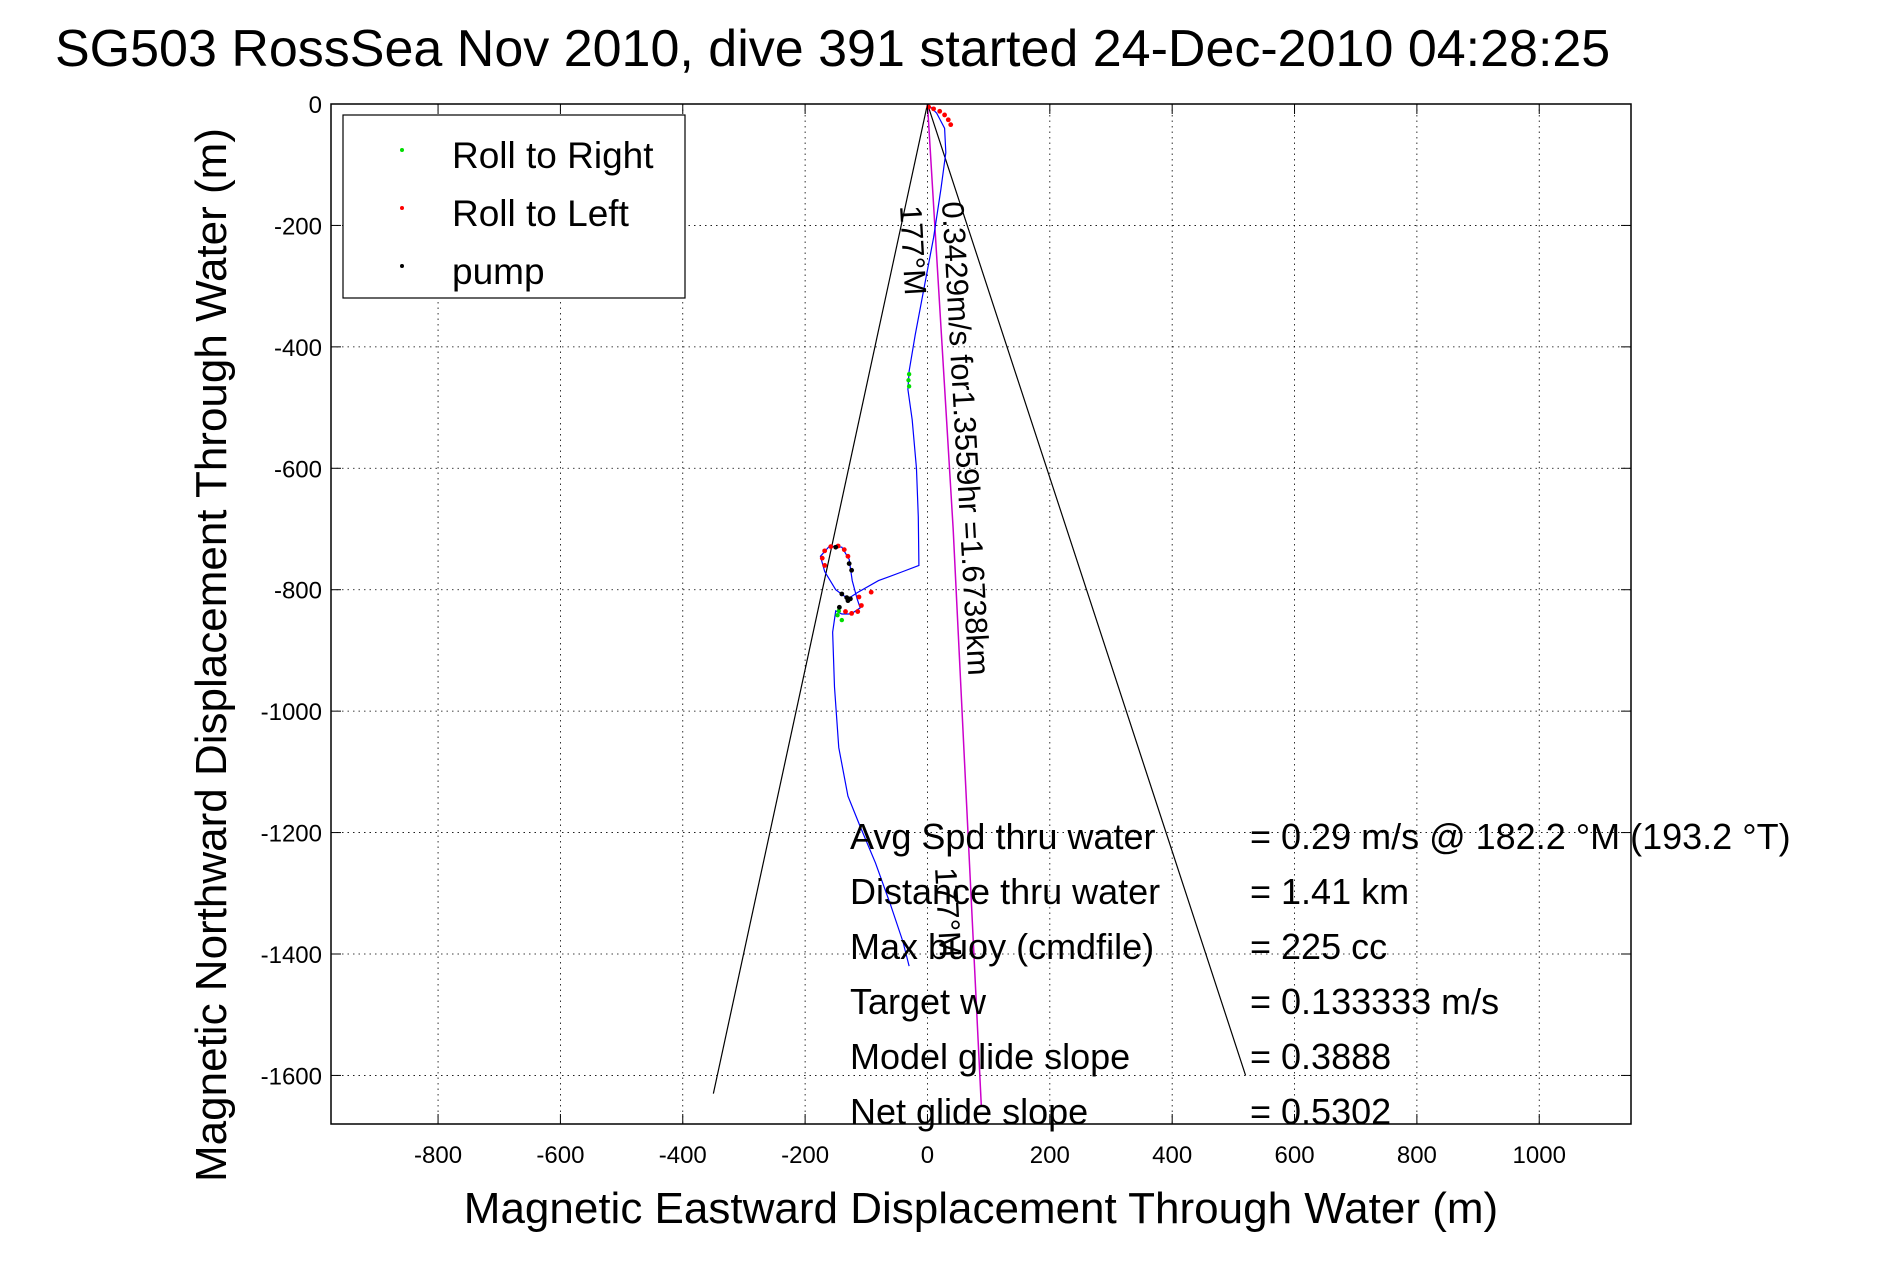 The image size is (1891, 1262). What do you see at coordinates (913, 250) in the screenshot?
I see `heading-label-upper: 177°M` at bounding box center [913, 250].